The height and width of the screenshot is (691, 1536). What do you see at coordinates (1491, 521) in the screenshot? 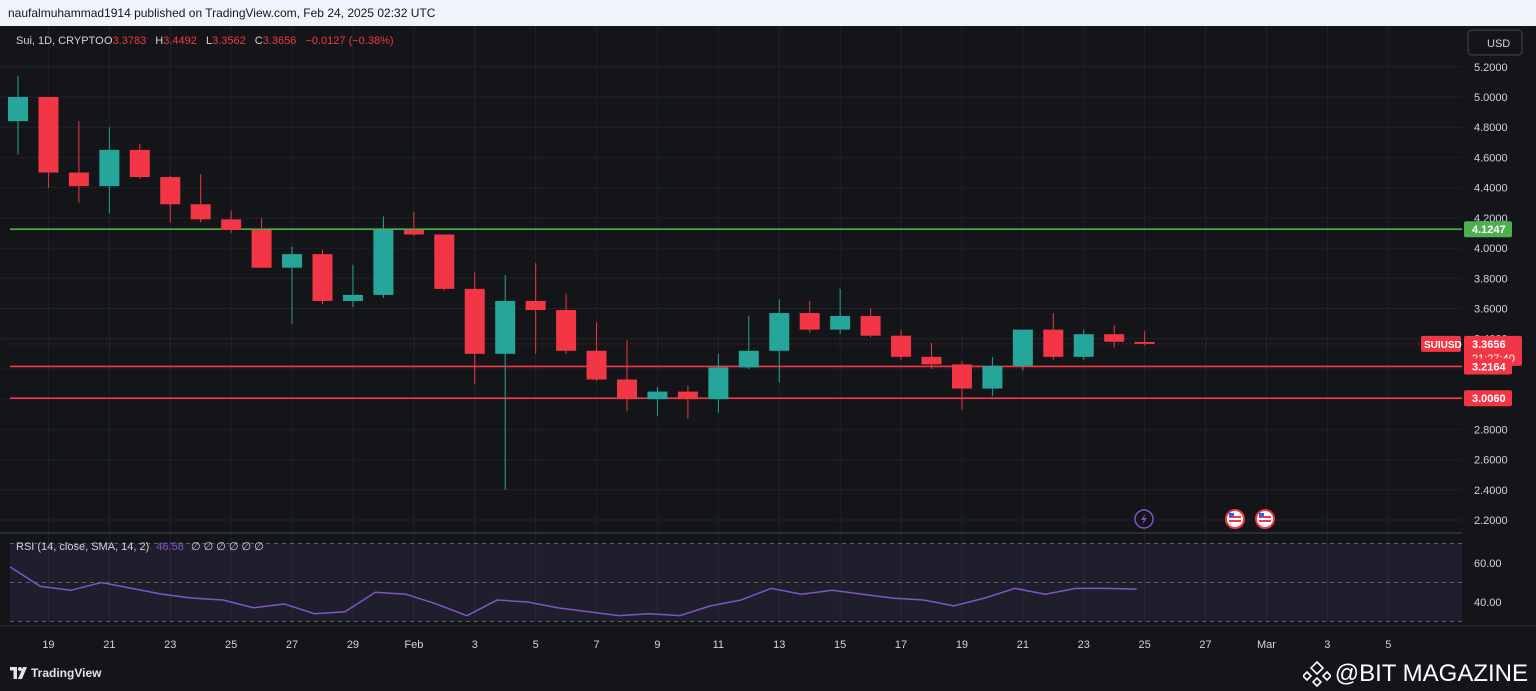
I see `price-tick-label: 2.2000` at bounding box center [1491, 521].